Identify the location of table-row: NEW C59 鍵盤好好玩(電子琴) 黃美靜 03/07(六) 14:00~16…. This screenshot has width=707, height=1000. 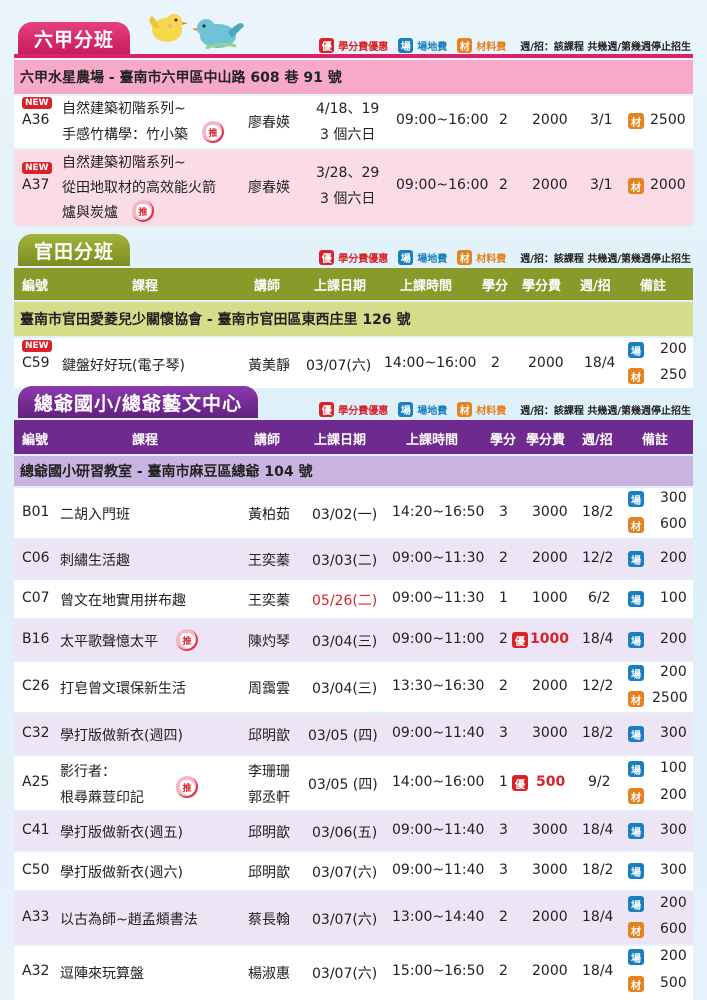
(353, 363).